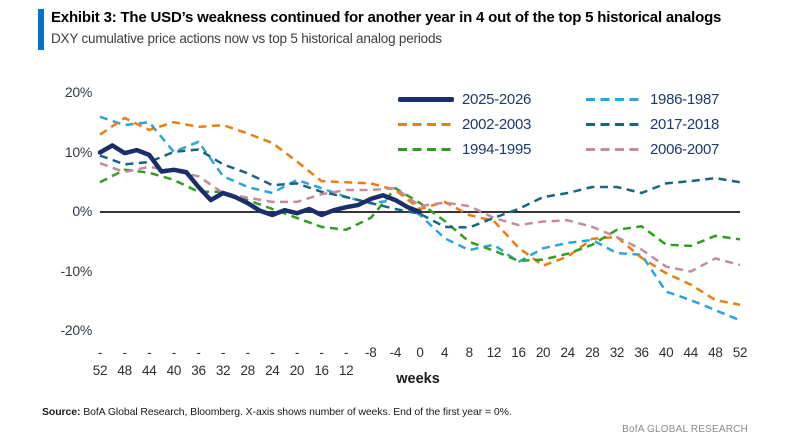 The image size is (787, 447). What do you see at coordinates (426, 99) in the screenshot?
I see `legend-swatch-2025-2026` at bounding box center [426, 99].